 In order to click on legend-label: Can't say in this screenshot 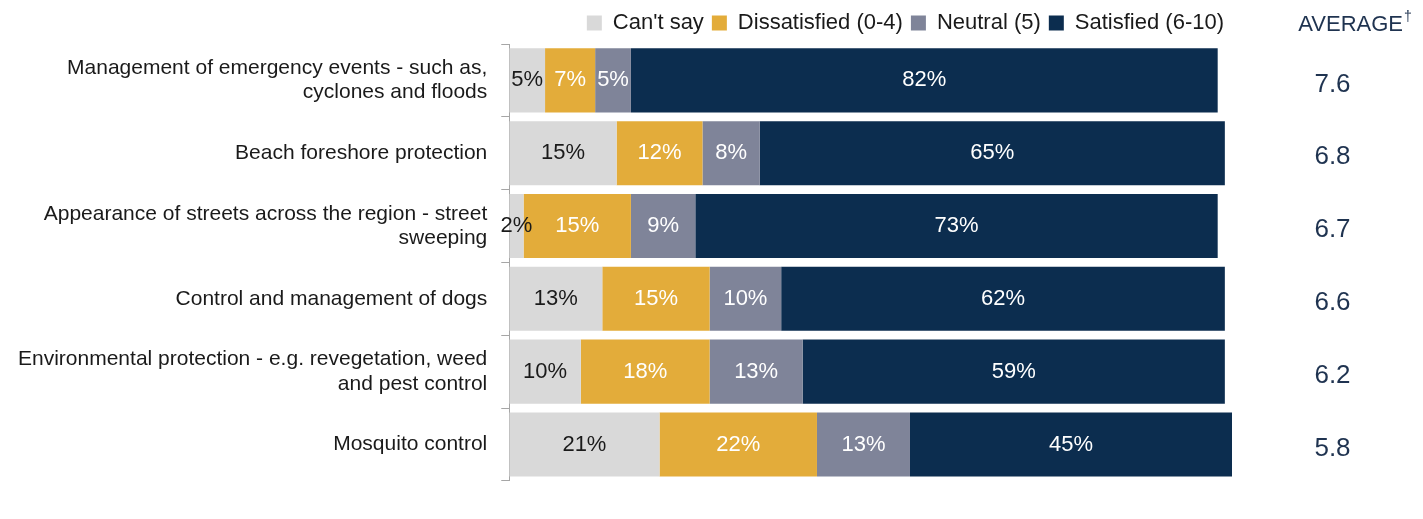, I will do `click(658, 22)`.